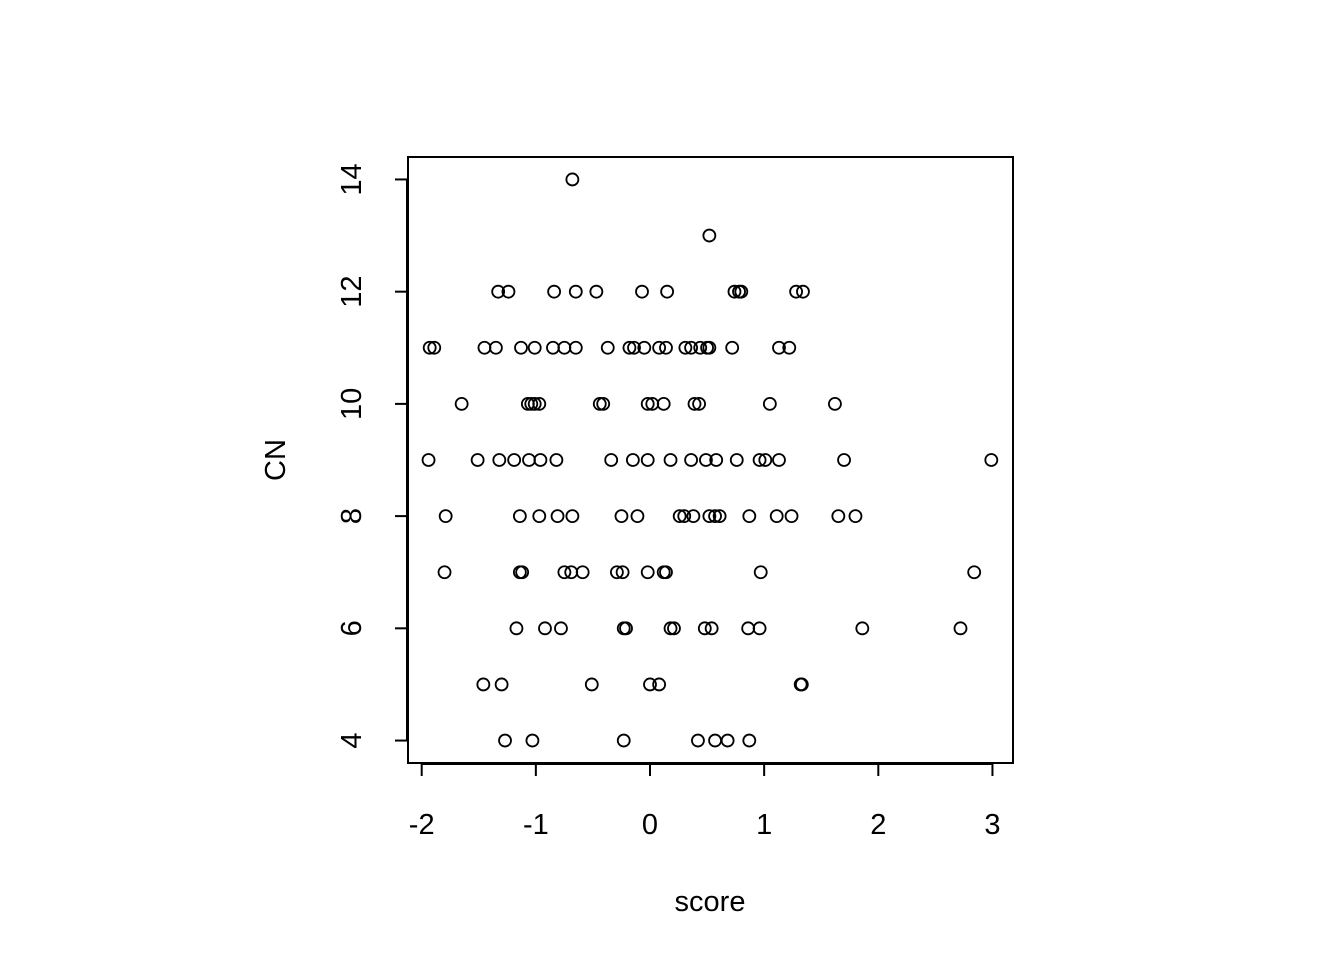 The image size is (1344, 960). I want to click on x-axis-title: score, so click(710, 902).